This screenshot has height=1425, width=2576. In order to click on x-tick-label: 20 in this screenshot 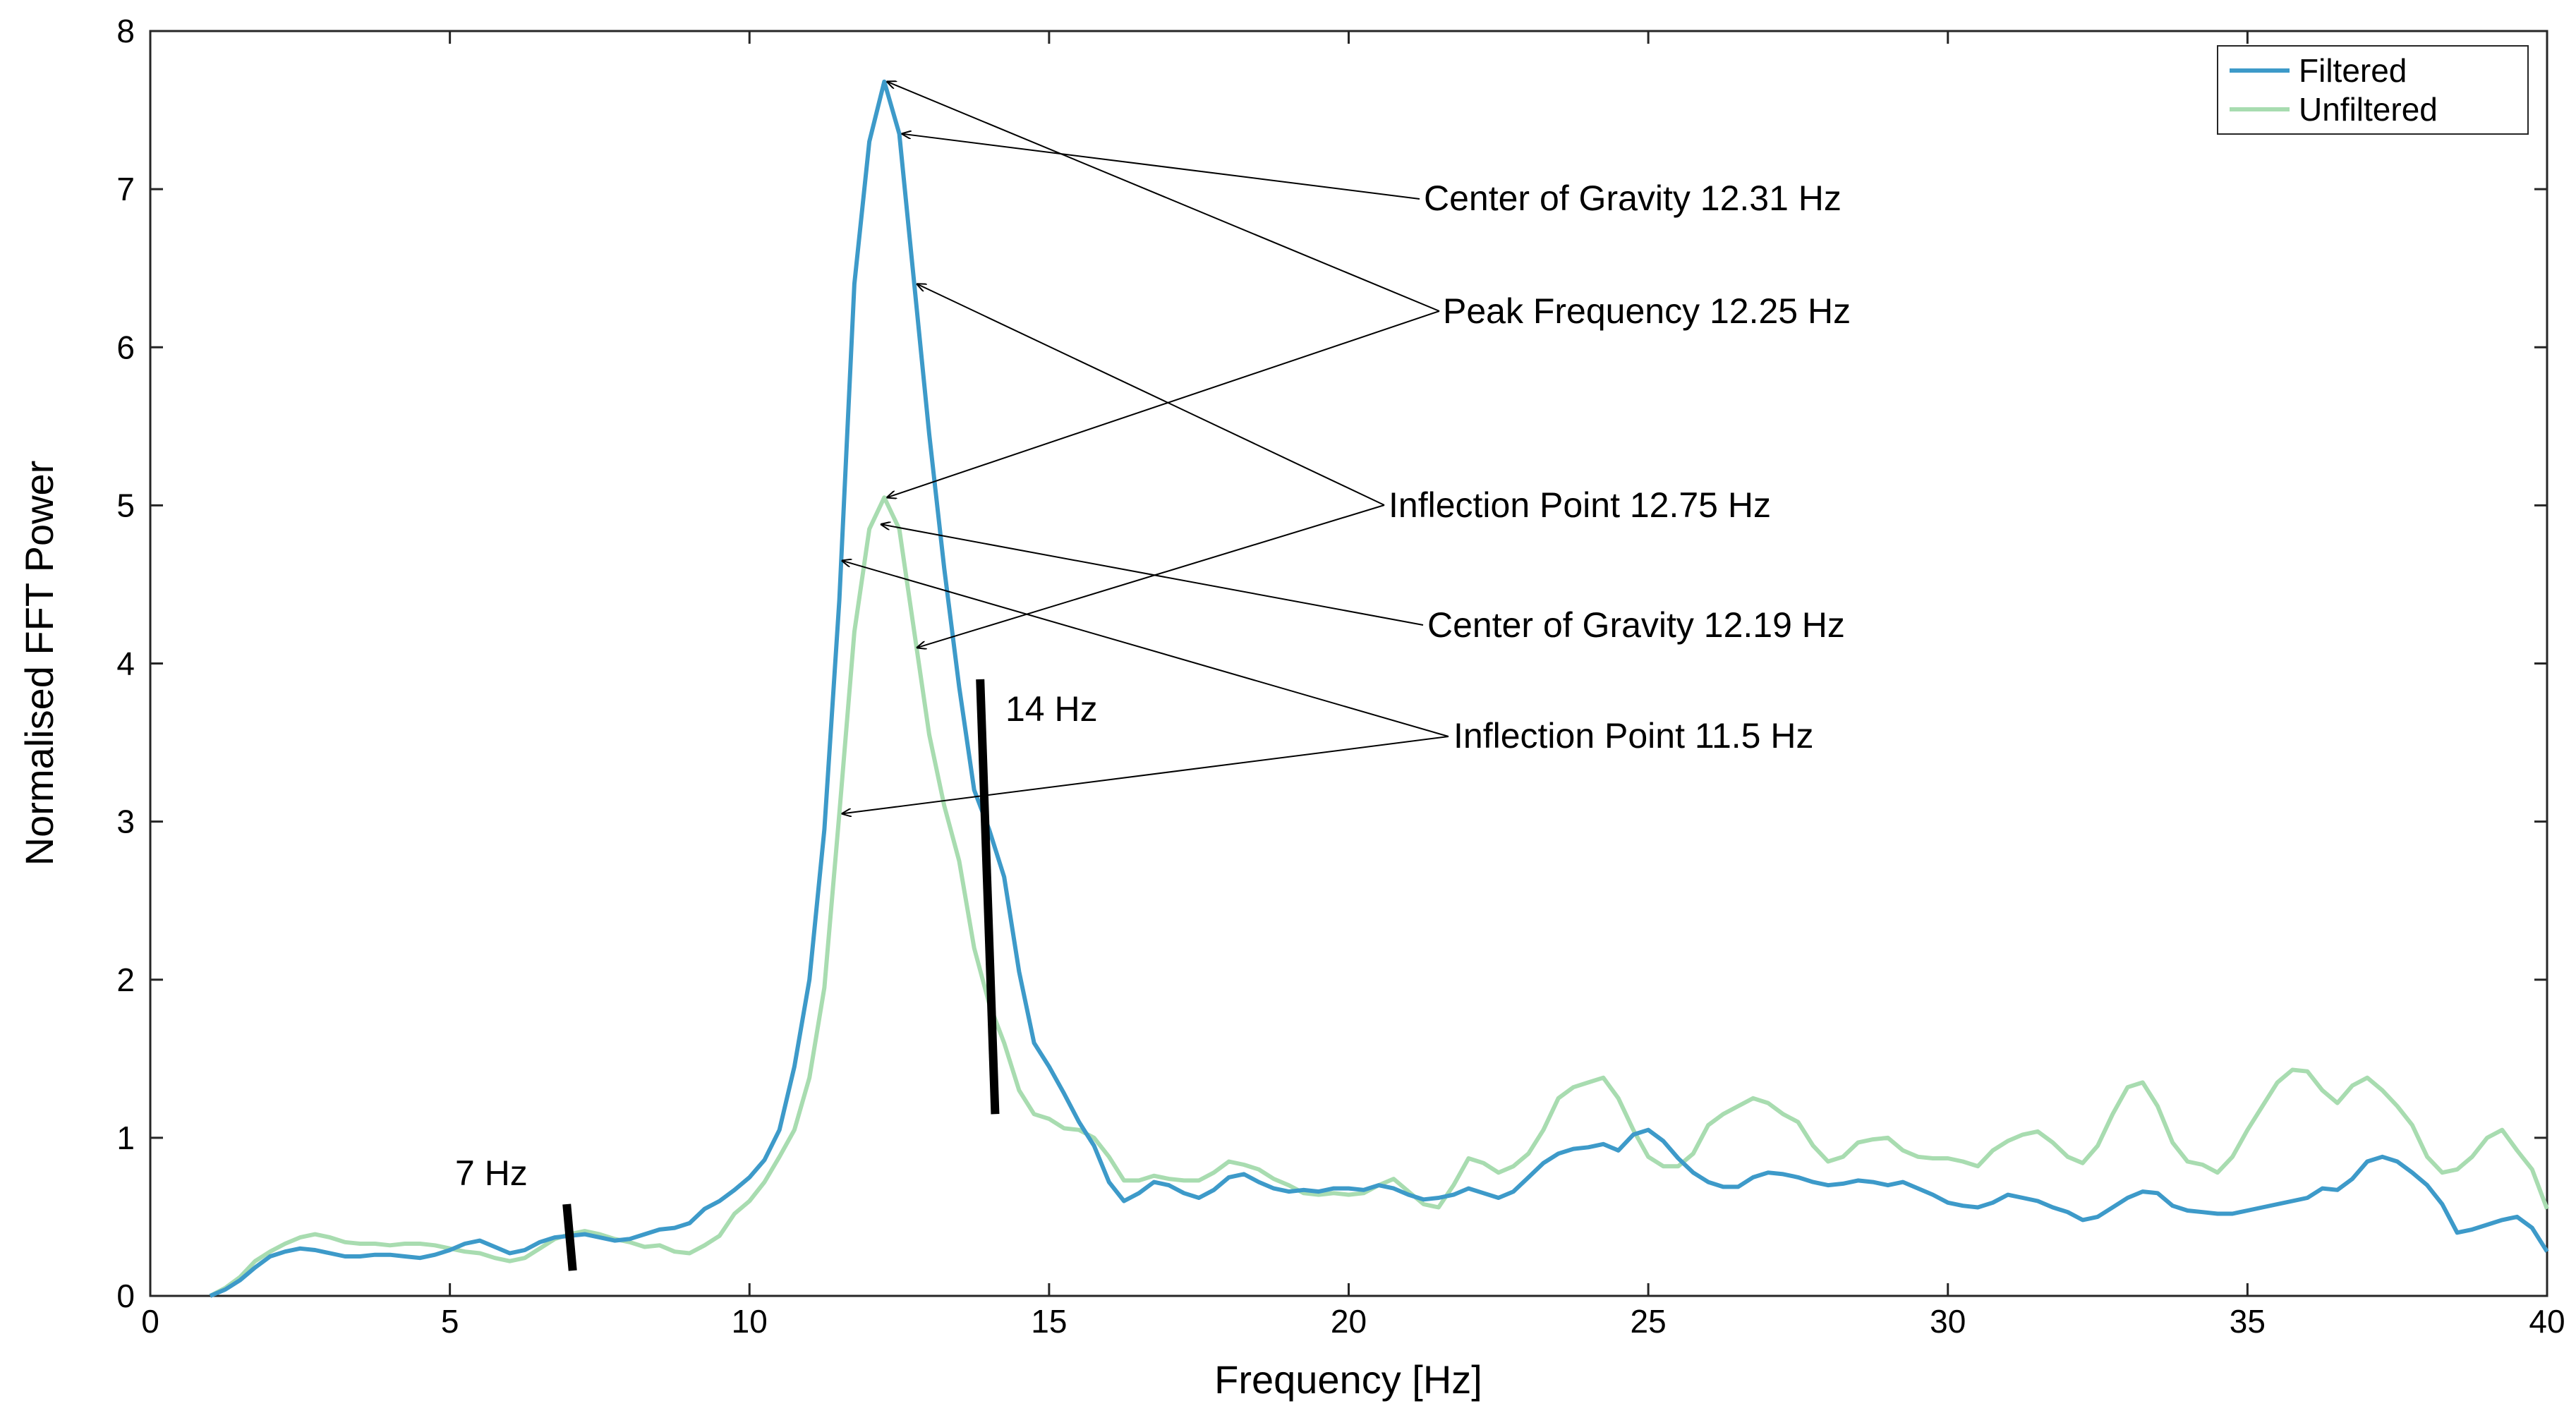, I will do `click(1349, 1321)`.